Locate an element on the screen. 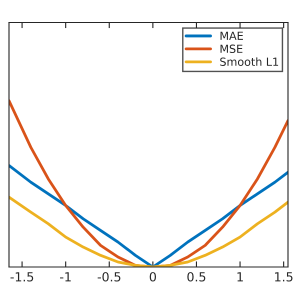 This screenshot has width=300, height=300. x-tick-label: 0 is located at coordinates (153, 277).